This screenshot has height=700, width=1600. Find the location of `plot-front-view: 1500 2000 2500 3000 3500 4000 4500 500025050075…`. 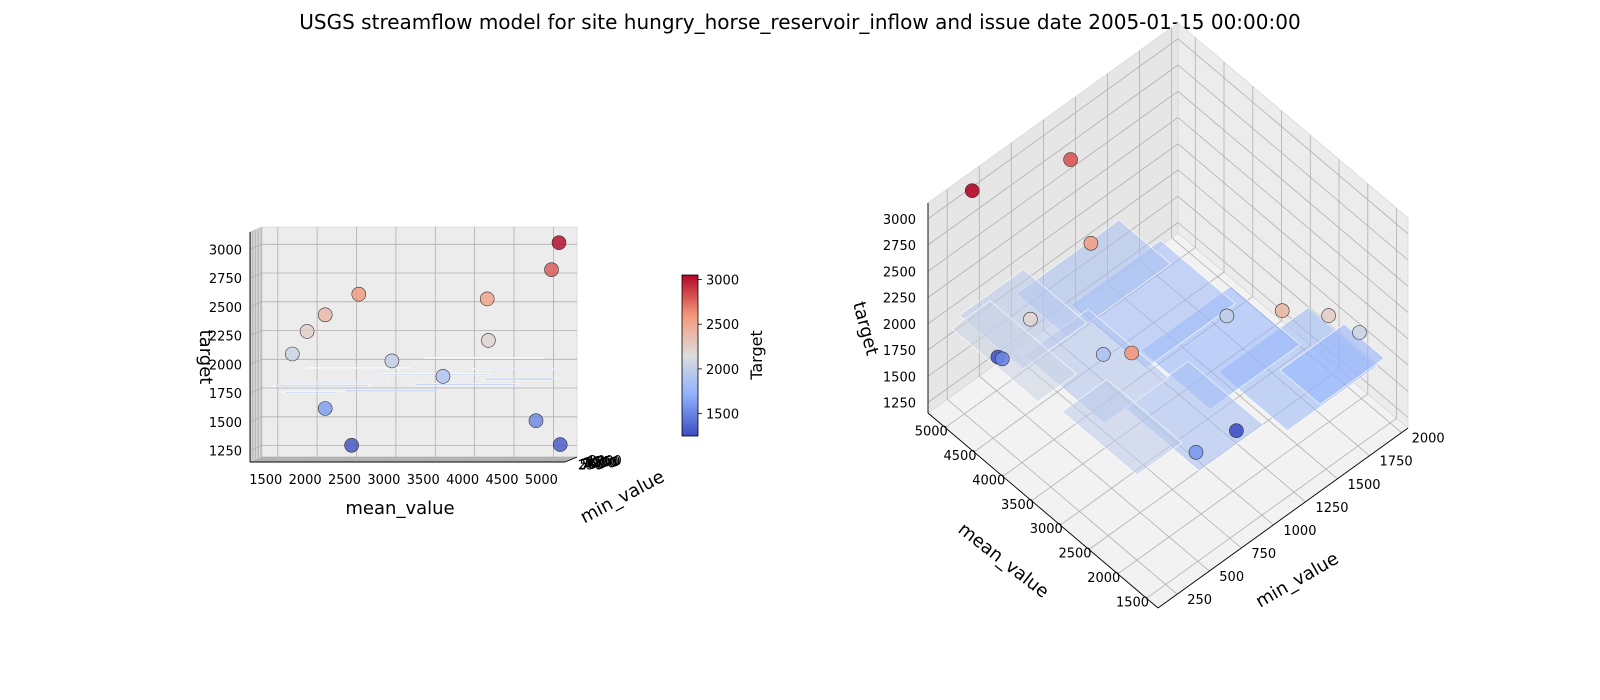

plot-front-view: 1500 2000 2500 3000 3500 4000 4500 500025050075… is located at coordinates (431, 377).